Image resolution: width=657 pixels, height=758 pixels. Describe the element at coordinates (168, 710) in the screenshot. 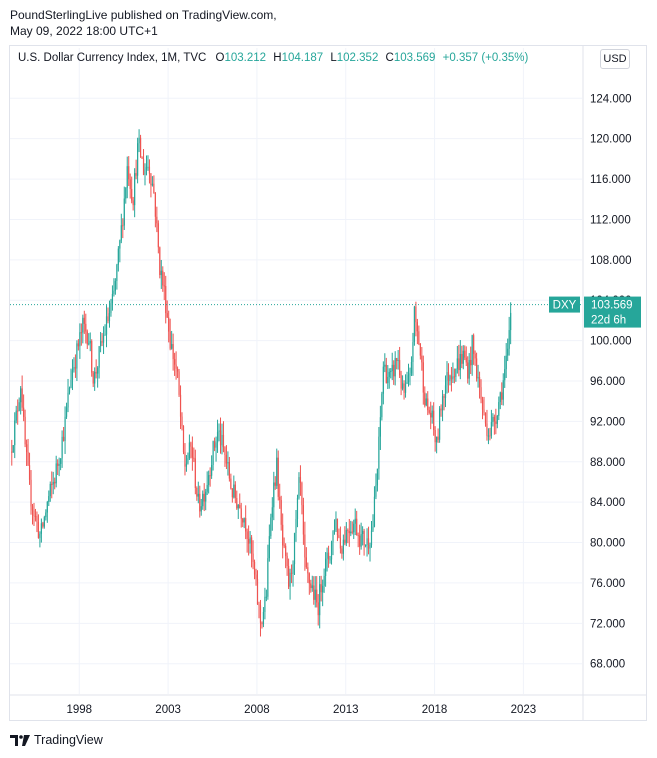

I see `x-tick-label: 2003` at that location.